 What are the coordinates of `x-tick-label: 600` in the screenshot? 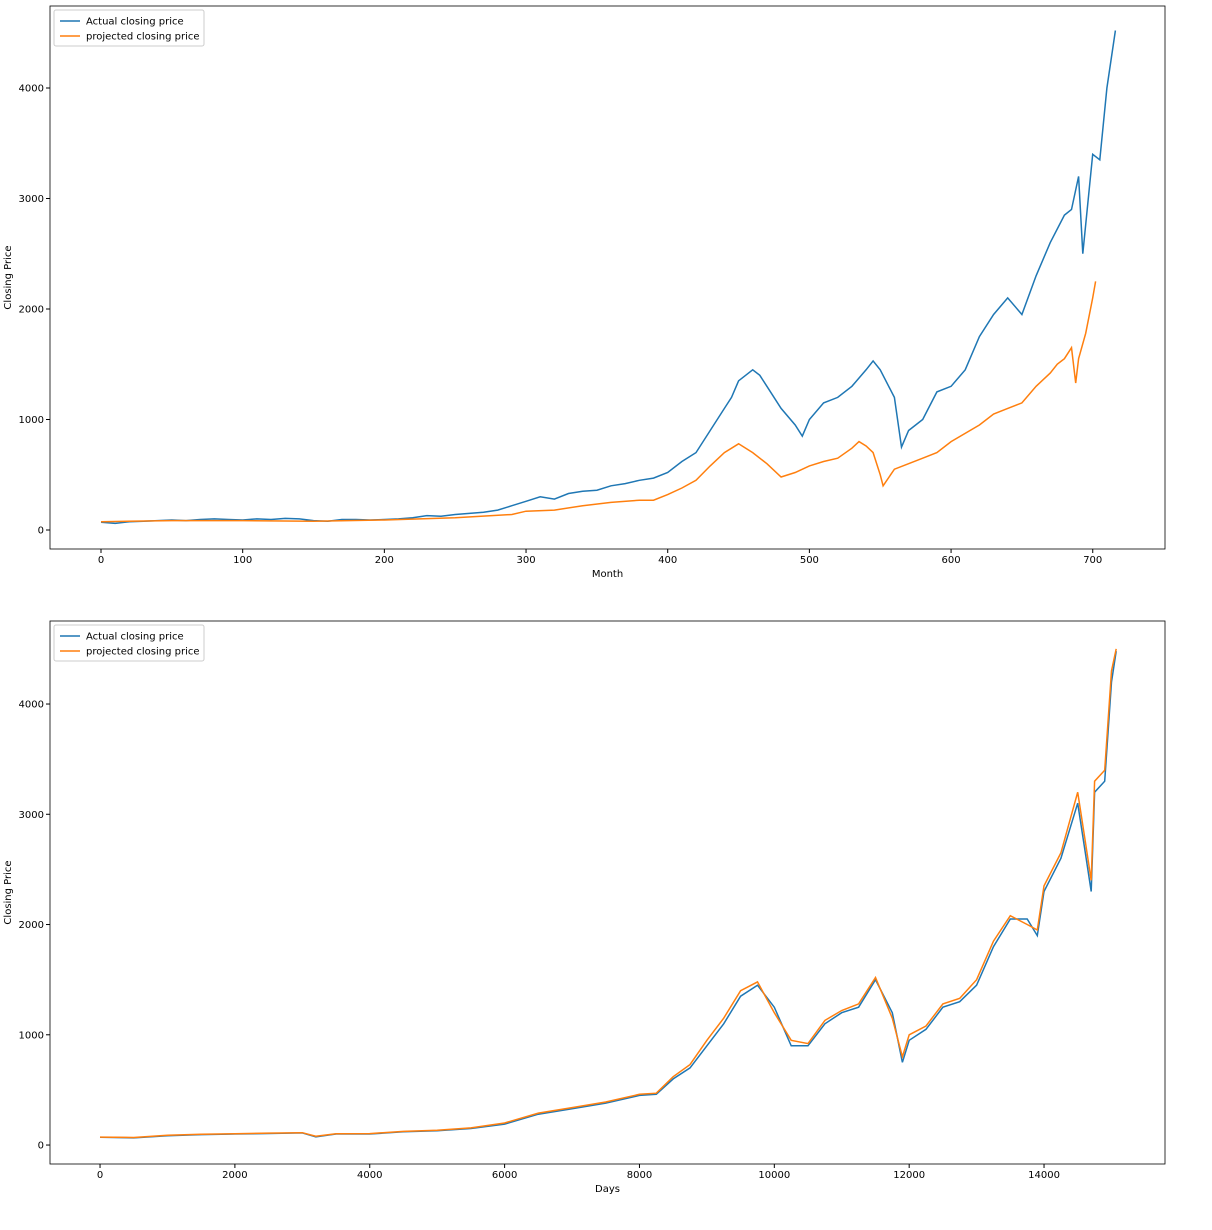 It's located at (951, 560).